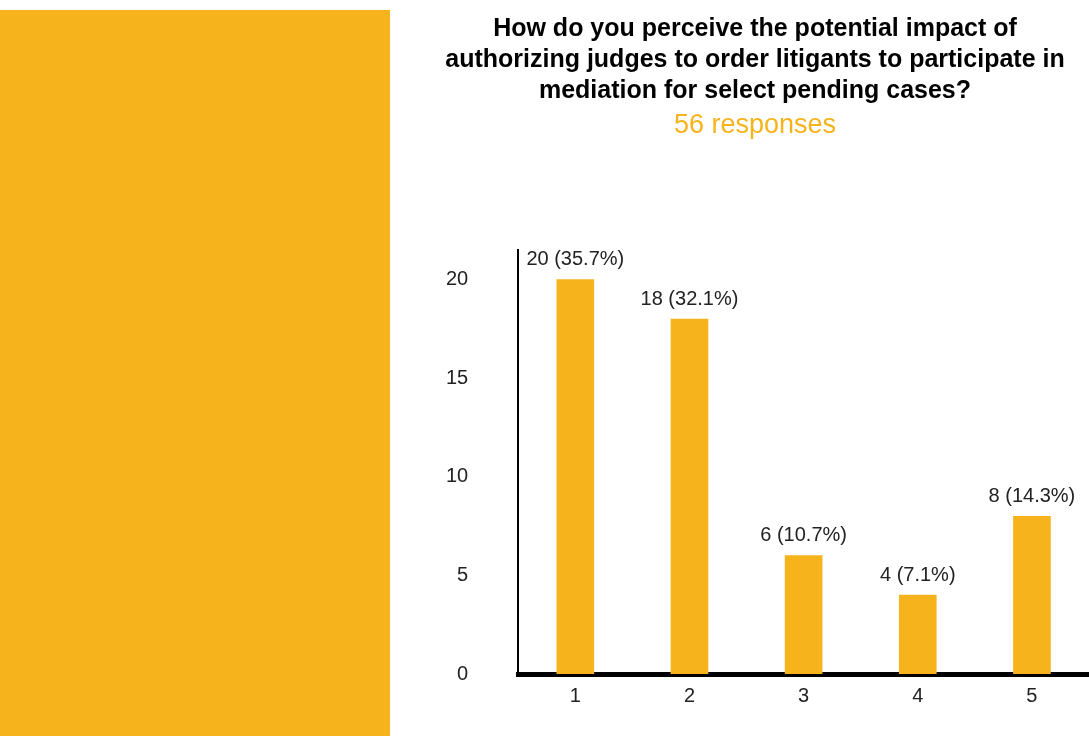 The width and height of the screenshot is (1089, 736). What do you see at coordinates (1032, 694) in the screenshot?
I see `x-tick-label: 5` at bounding box center [1032, 694].